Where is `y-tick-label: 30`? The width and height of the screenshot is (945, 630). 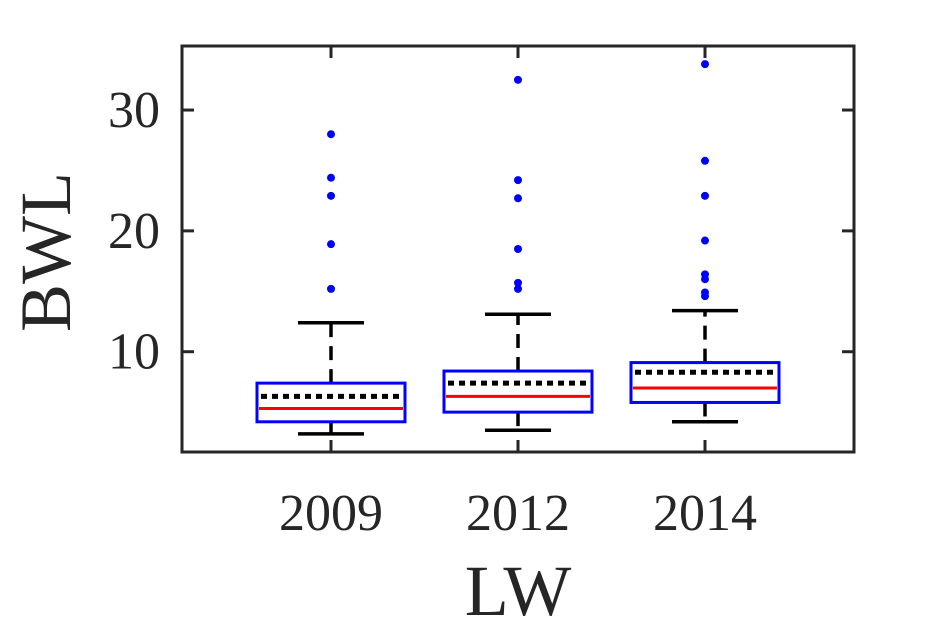 y-tick-label: 30 is located at coordinates (134, 110).